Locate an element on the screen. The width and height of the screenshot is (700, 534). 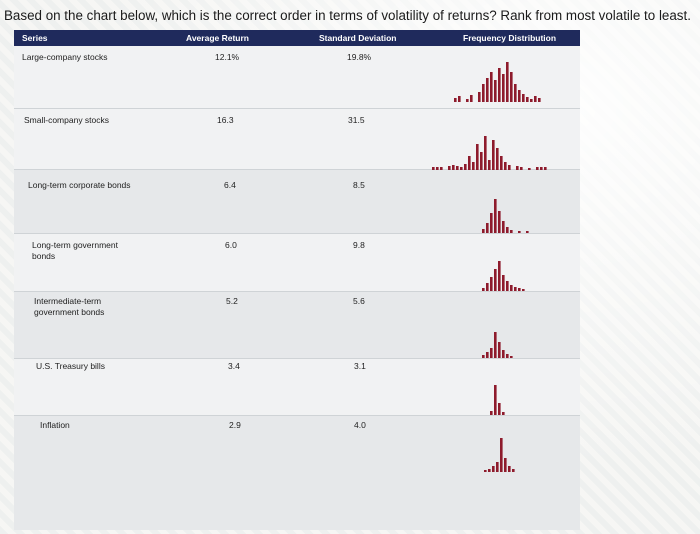
standard-deviation: 3.1 is located at coordinates (360, 366).